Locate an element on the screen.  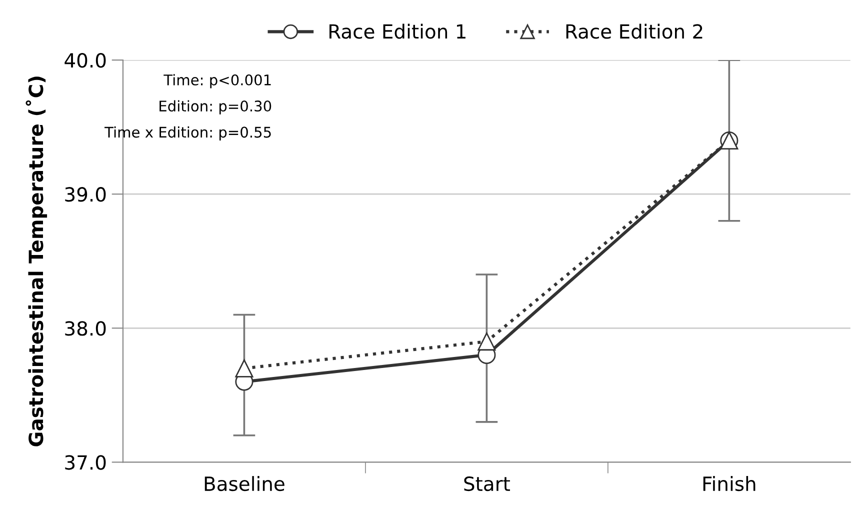
annotation: Edition: p=0.30 is located at coordinates (216, 107).